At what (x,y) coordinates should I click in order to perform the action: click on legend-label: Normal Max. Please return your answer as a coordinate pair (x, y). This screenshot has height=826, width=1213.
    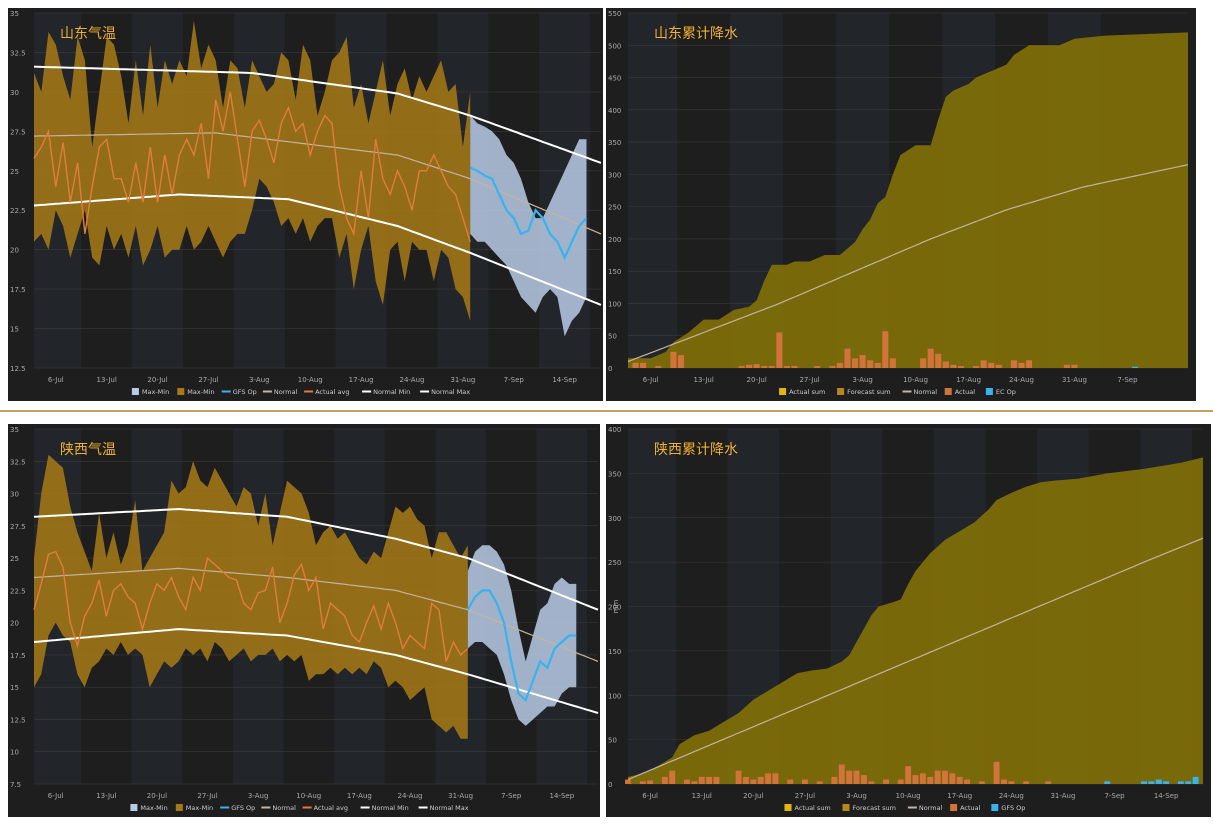
    Looking at the image, I should click on (449, 808).